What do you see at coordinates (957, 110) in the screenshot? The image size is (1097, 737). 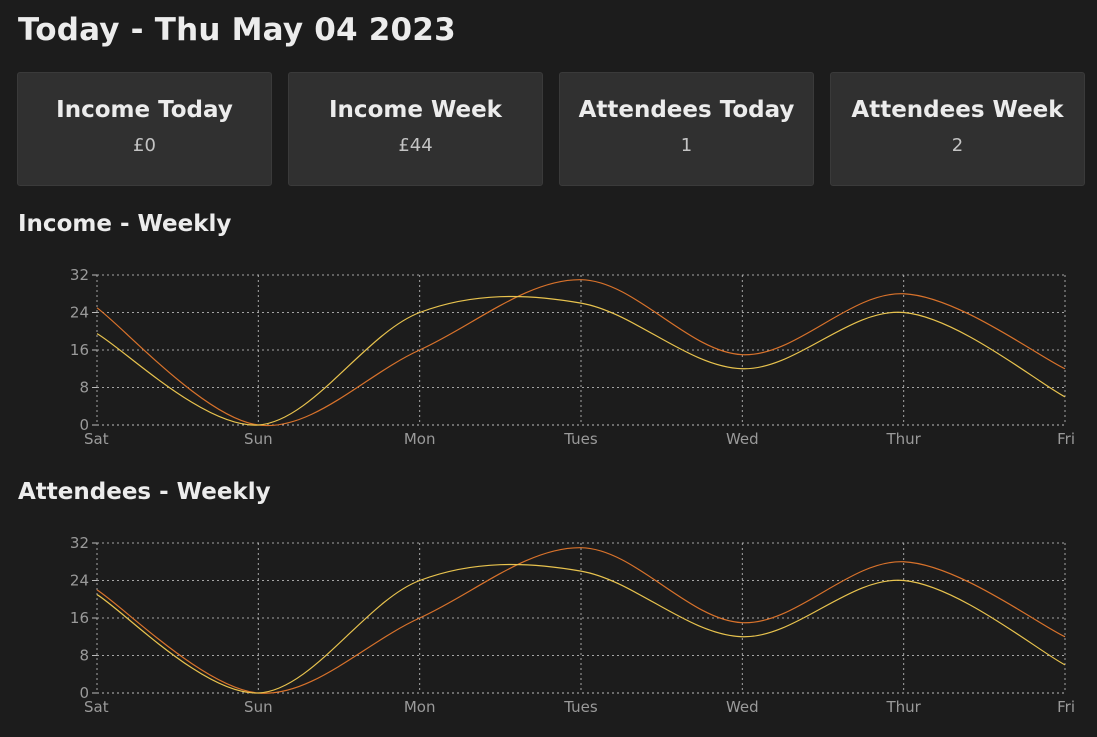 I see `stat-label: Attendees Week` at bounding box center [957, 110].